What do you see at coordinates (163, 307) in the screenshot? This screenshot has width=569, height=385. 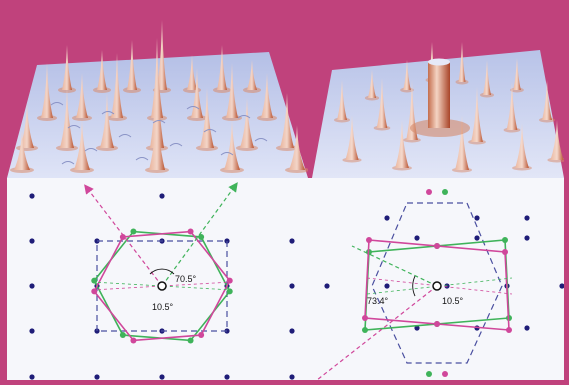 I see `angle-label-left-inner: 10.5°` at bounding box center [163, 307].